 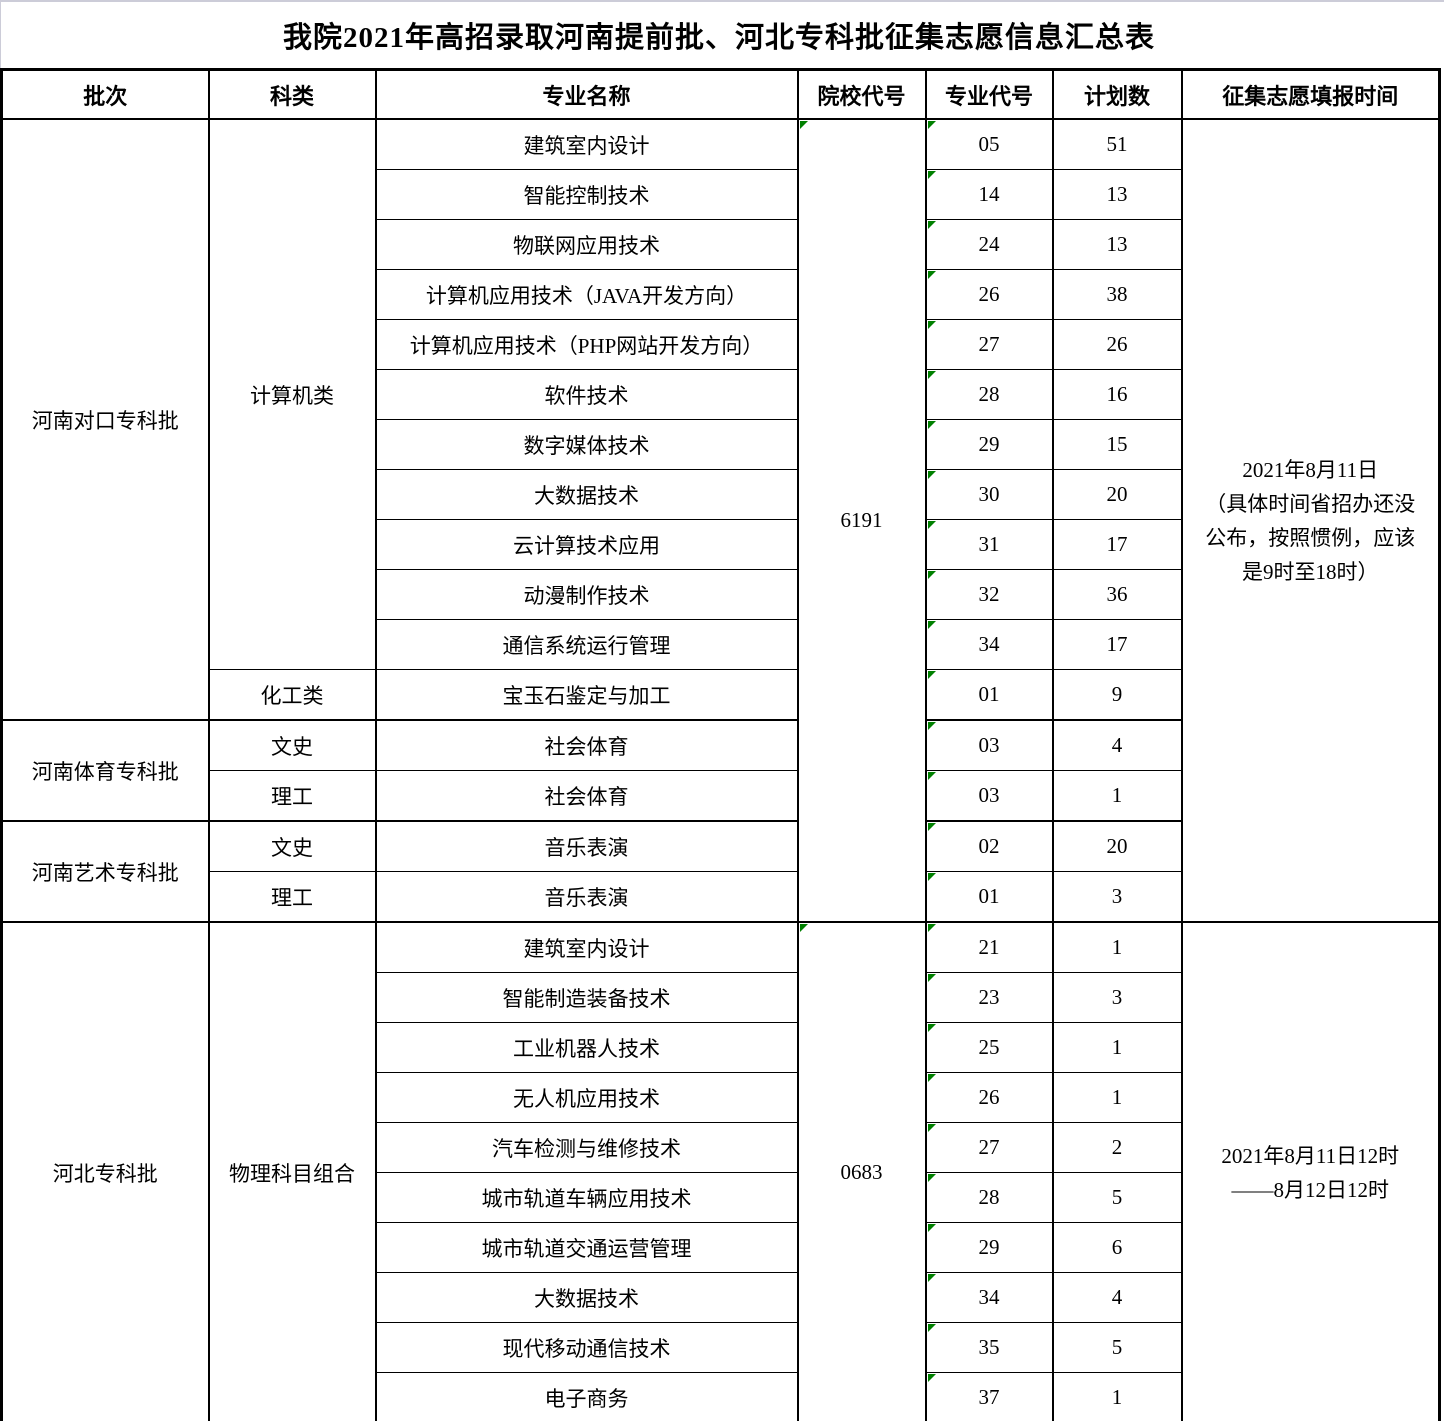 I want to click on major-code-value: 26, so click(x=989, y=294).